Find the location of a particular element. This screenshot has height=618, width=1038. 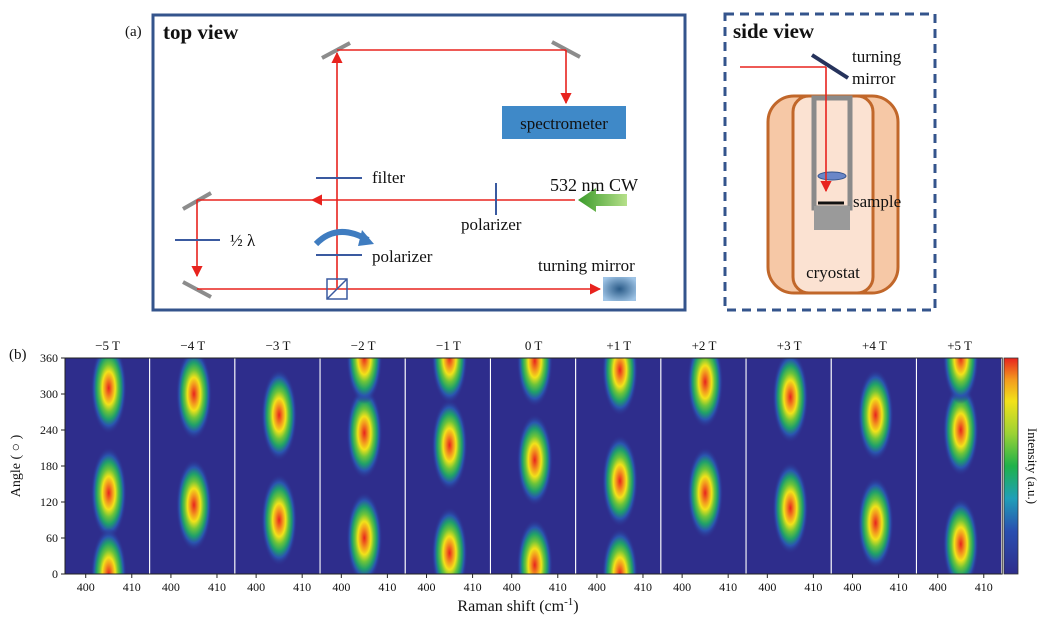

field-label: −4 T is located at coordinates (192, 345).